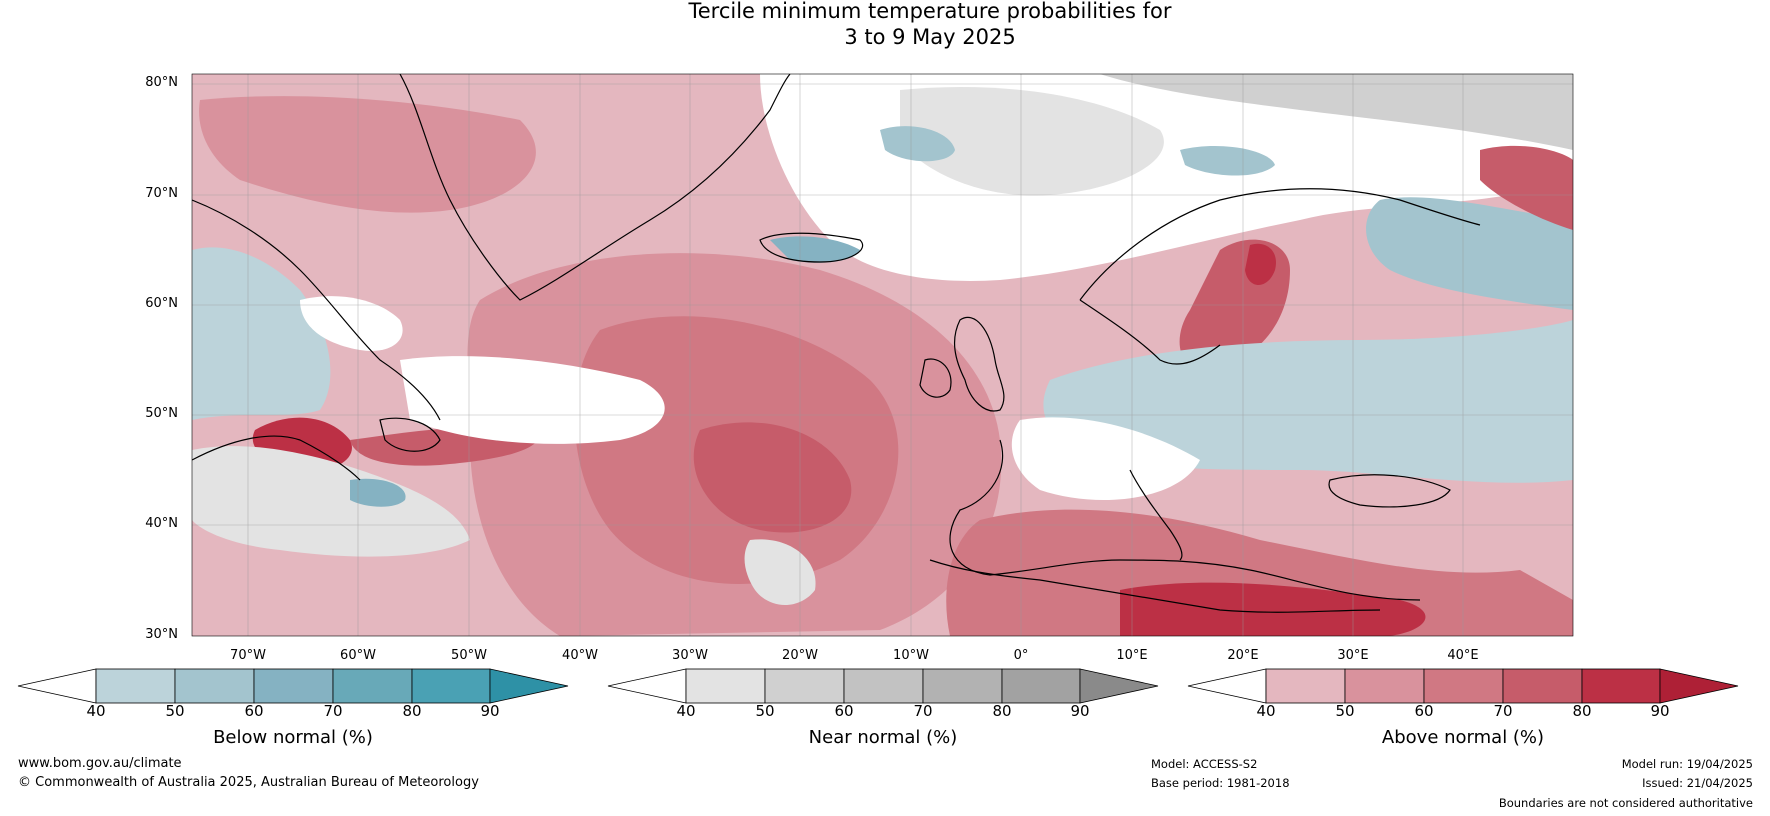 The height and width of the screenshot is (816, 1770). I want to click on model-name: Model: ACCESS-S2, so click(1204, 764).